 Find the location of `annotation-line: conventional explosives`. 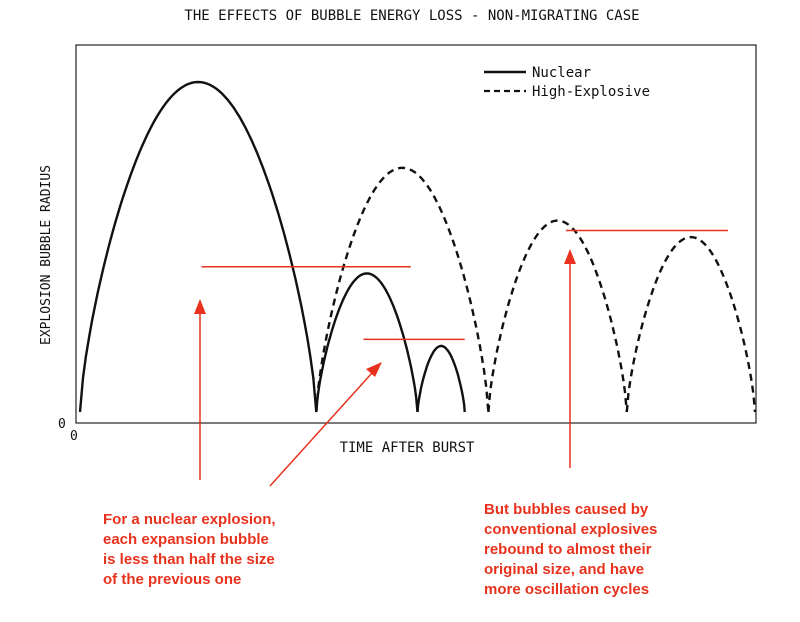

annotation-line: conventional explosives is located at coordinates (570, 529).